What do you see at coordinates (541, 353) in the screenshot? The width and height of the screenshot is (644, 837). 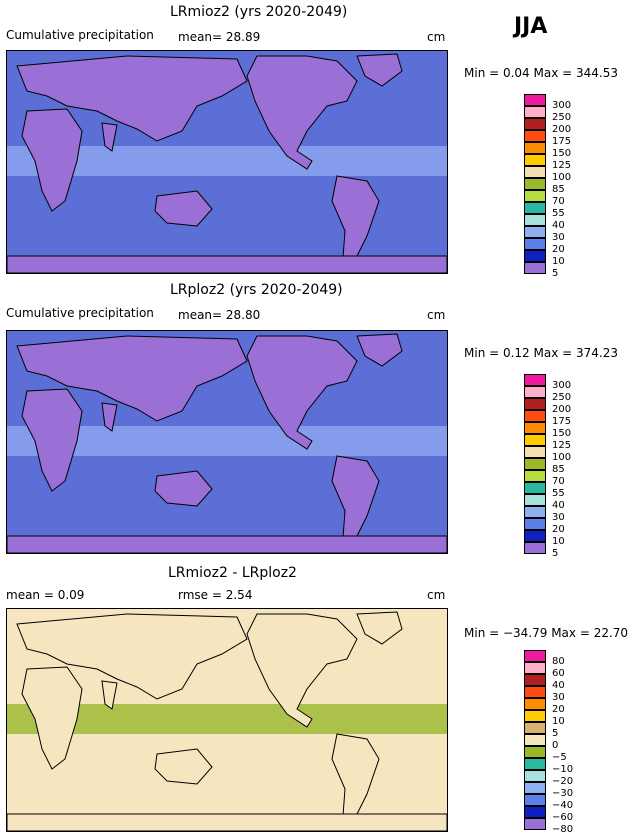 I see `panel2-minmax: Min = 0.12 Max = 374.23` at bounding box center [541, 353].